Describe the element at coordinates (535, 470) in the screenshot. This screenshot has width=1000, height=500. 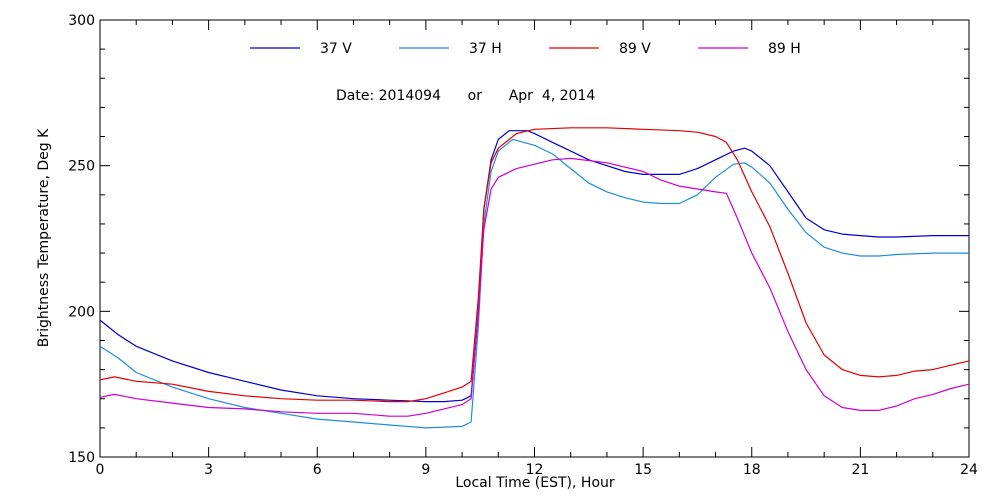
I see `x-tick-label: 12` at that location.